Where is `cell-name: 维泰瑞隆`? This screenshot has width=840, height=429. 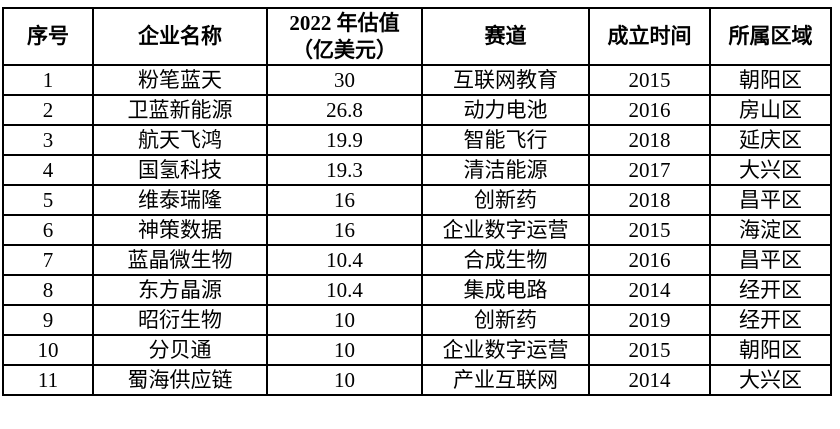 cell-name: 维泰瑞隆 is located at coordinates (180, 200).